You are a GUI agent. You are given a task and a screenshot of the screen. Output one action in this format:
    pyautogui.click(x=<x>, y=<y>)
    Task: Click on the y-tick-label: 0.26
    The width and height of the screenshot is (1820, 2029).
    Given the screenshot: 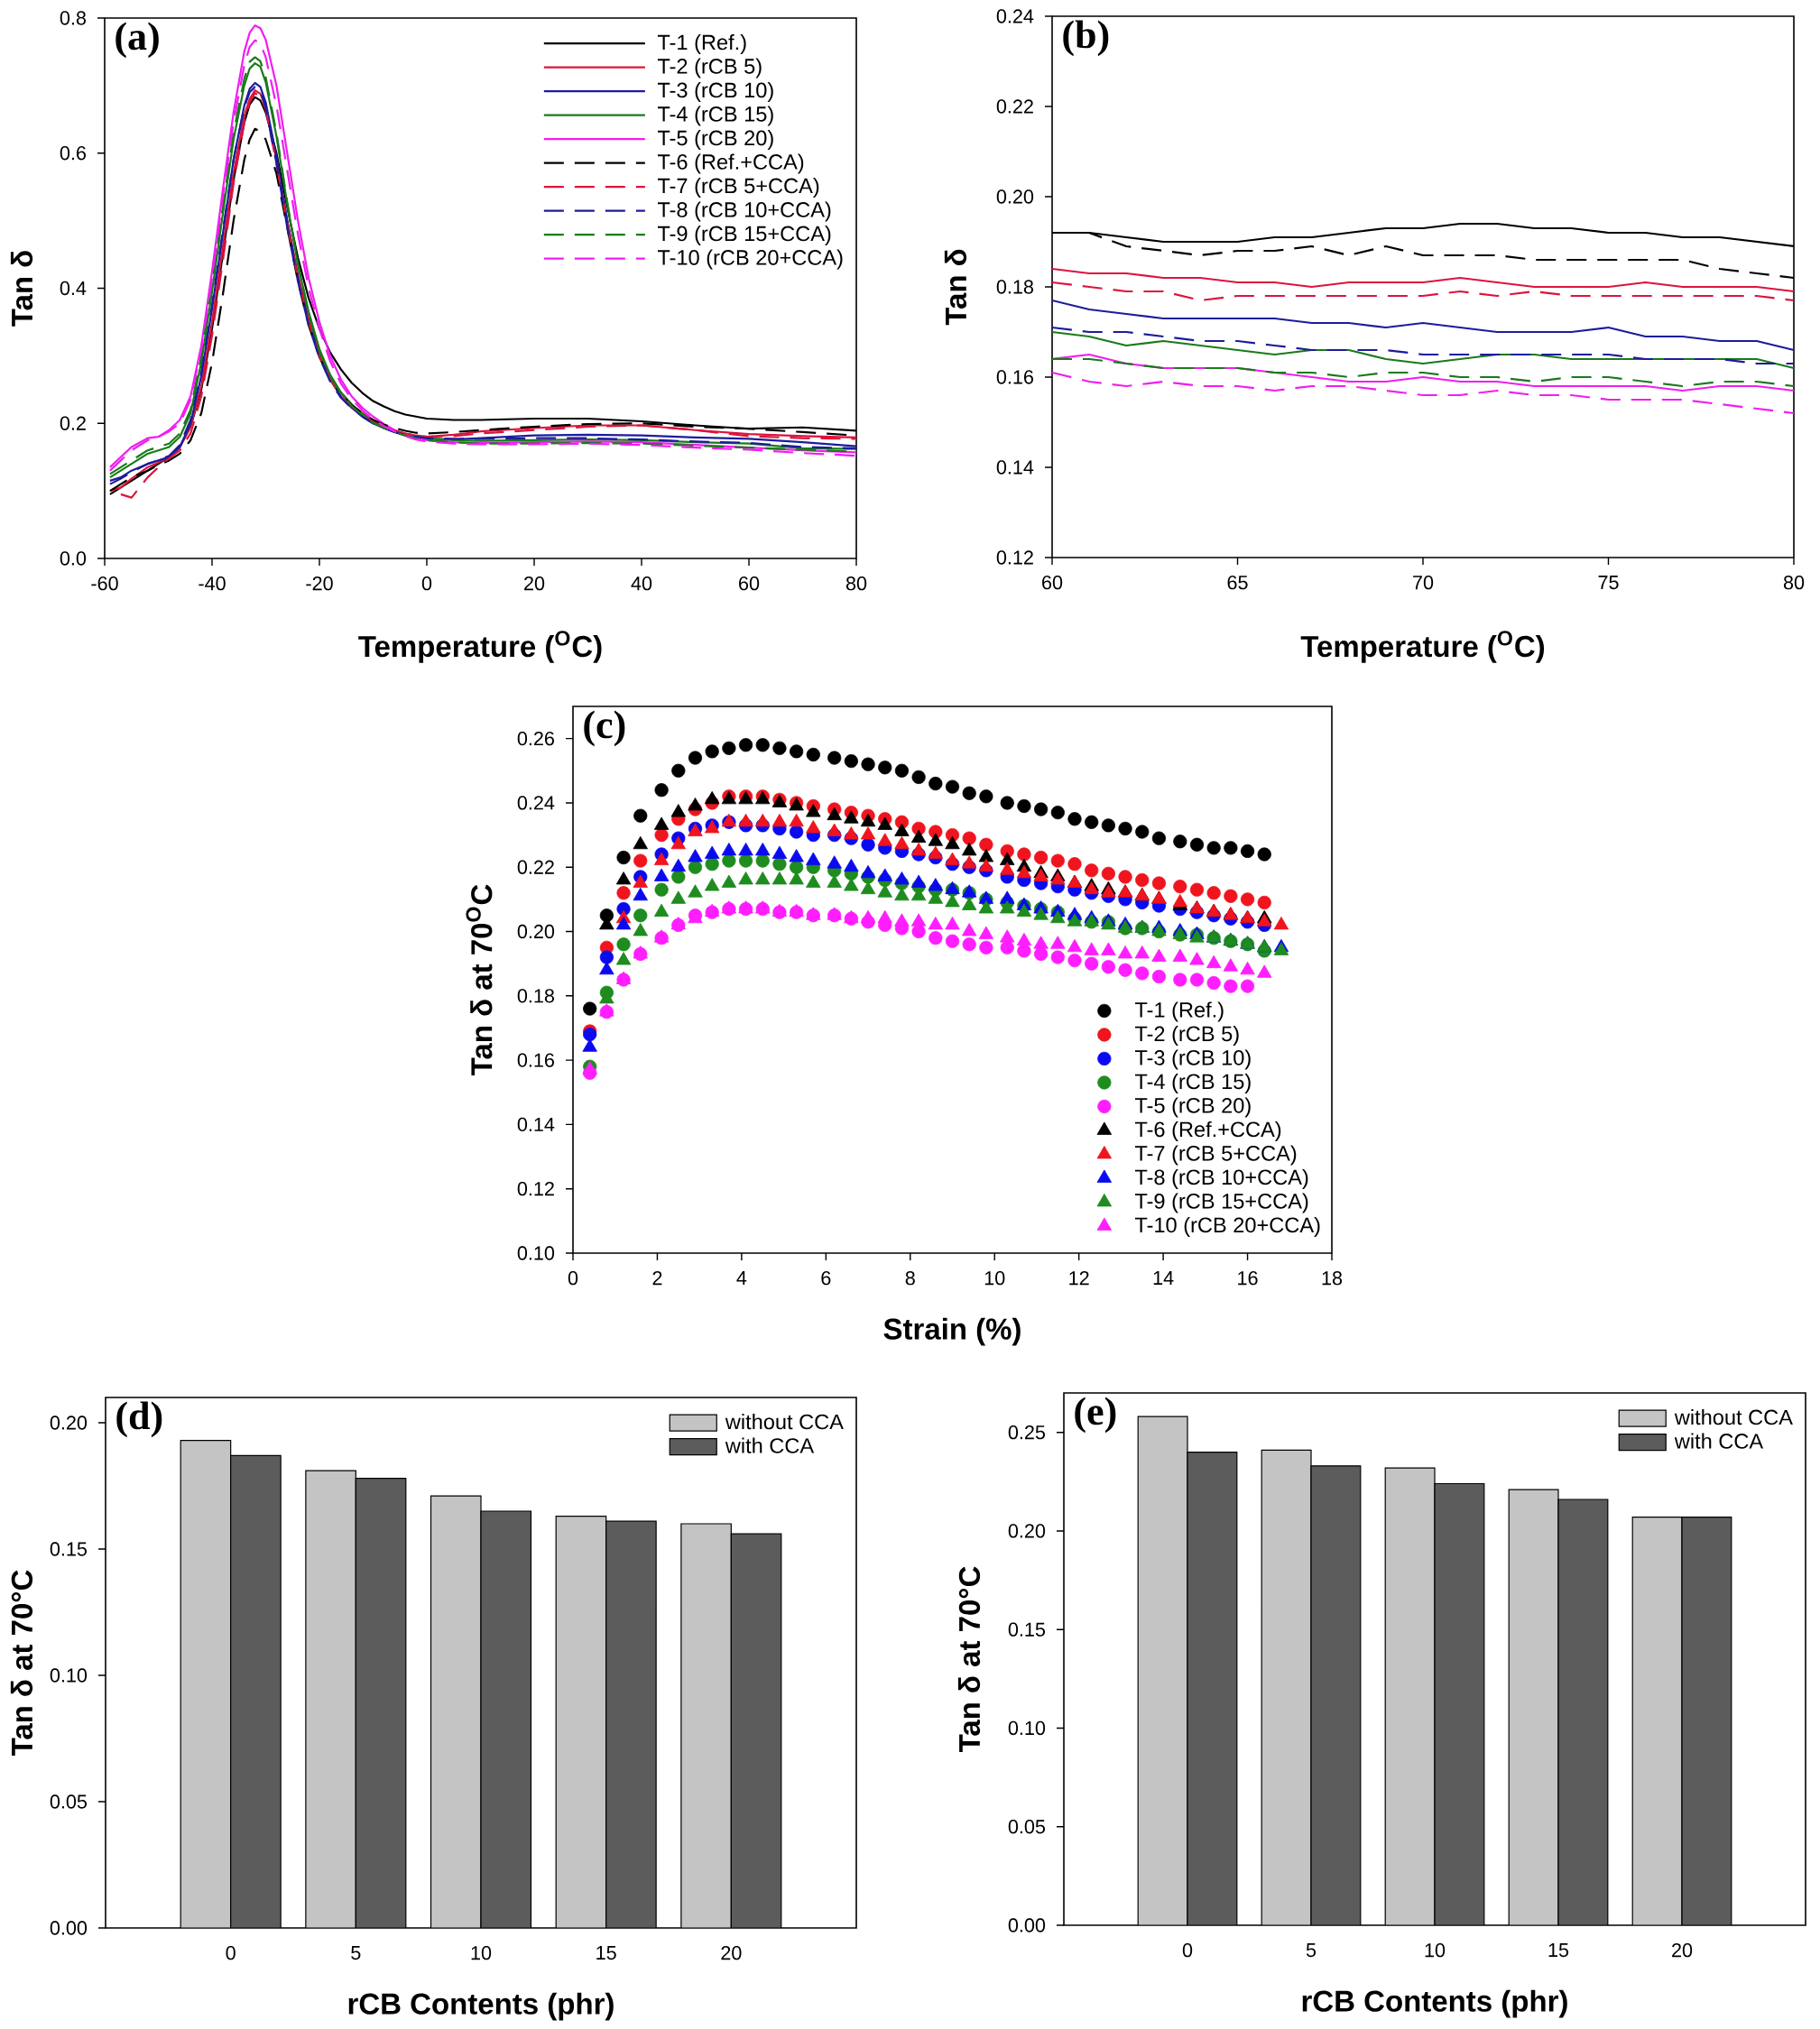 What is the action you would take?
    pyautogui.click(x=536, y=738)
    